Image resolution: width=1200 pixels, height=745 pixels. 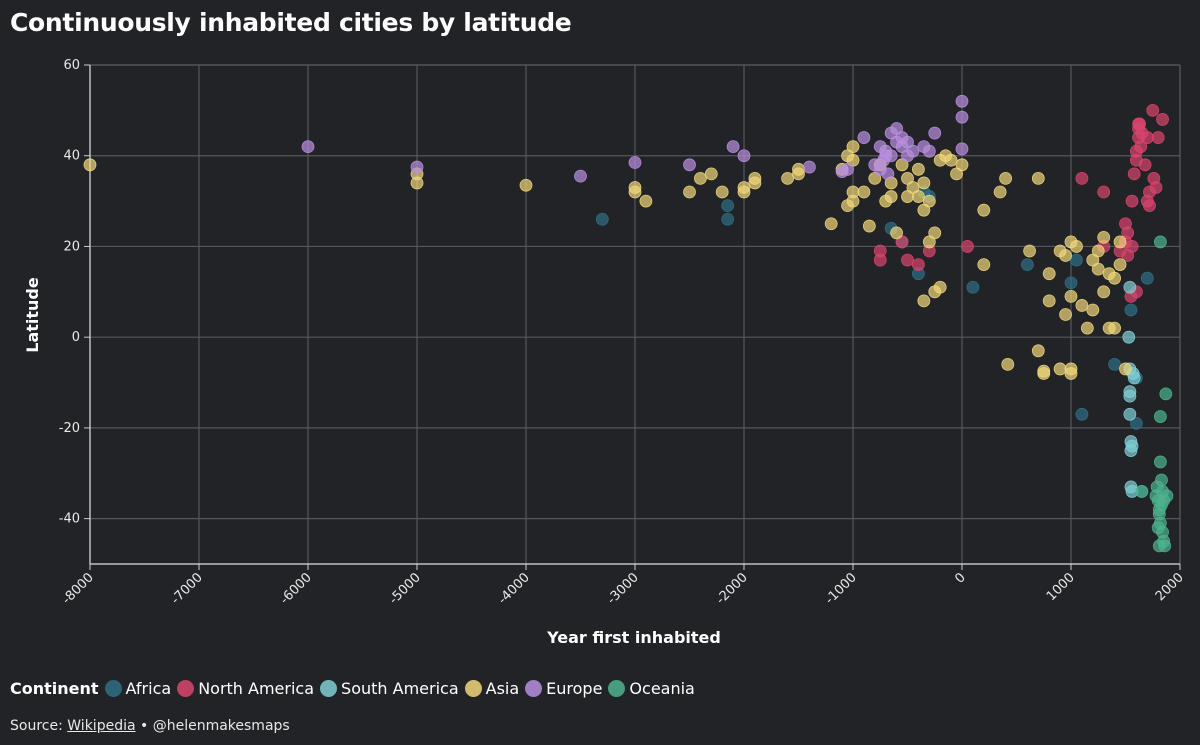 I want to click on legend-label: Africa, so click(x=148, y=688).